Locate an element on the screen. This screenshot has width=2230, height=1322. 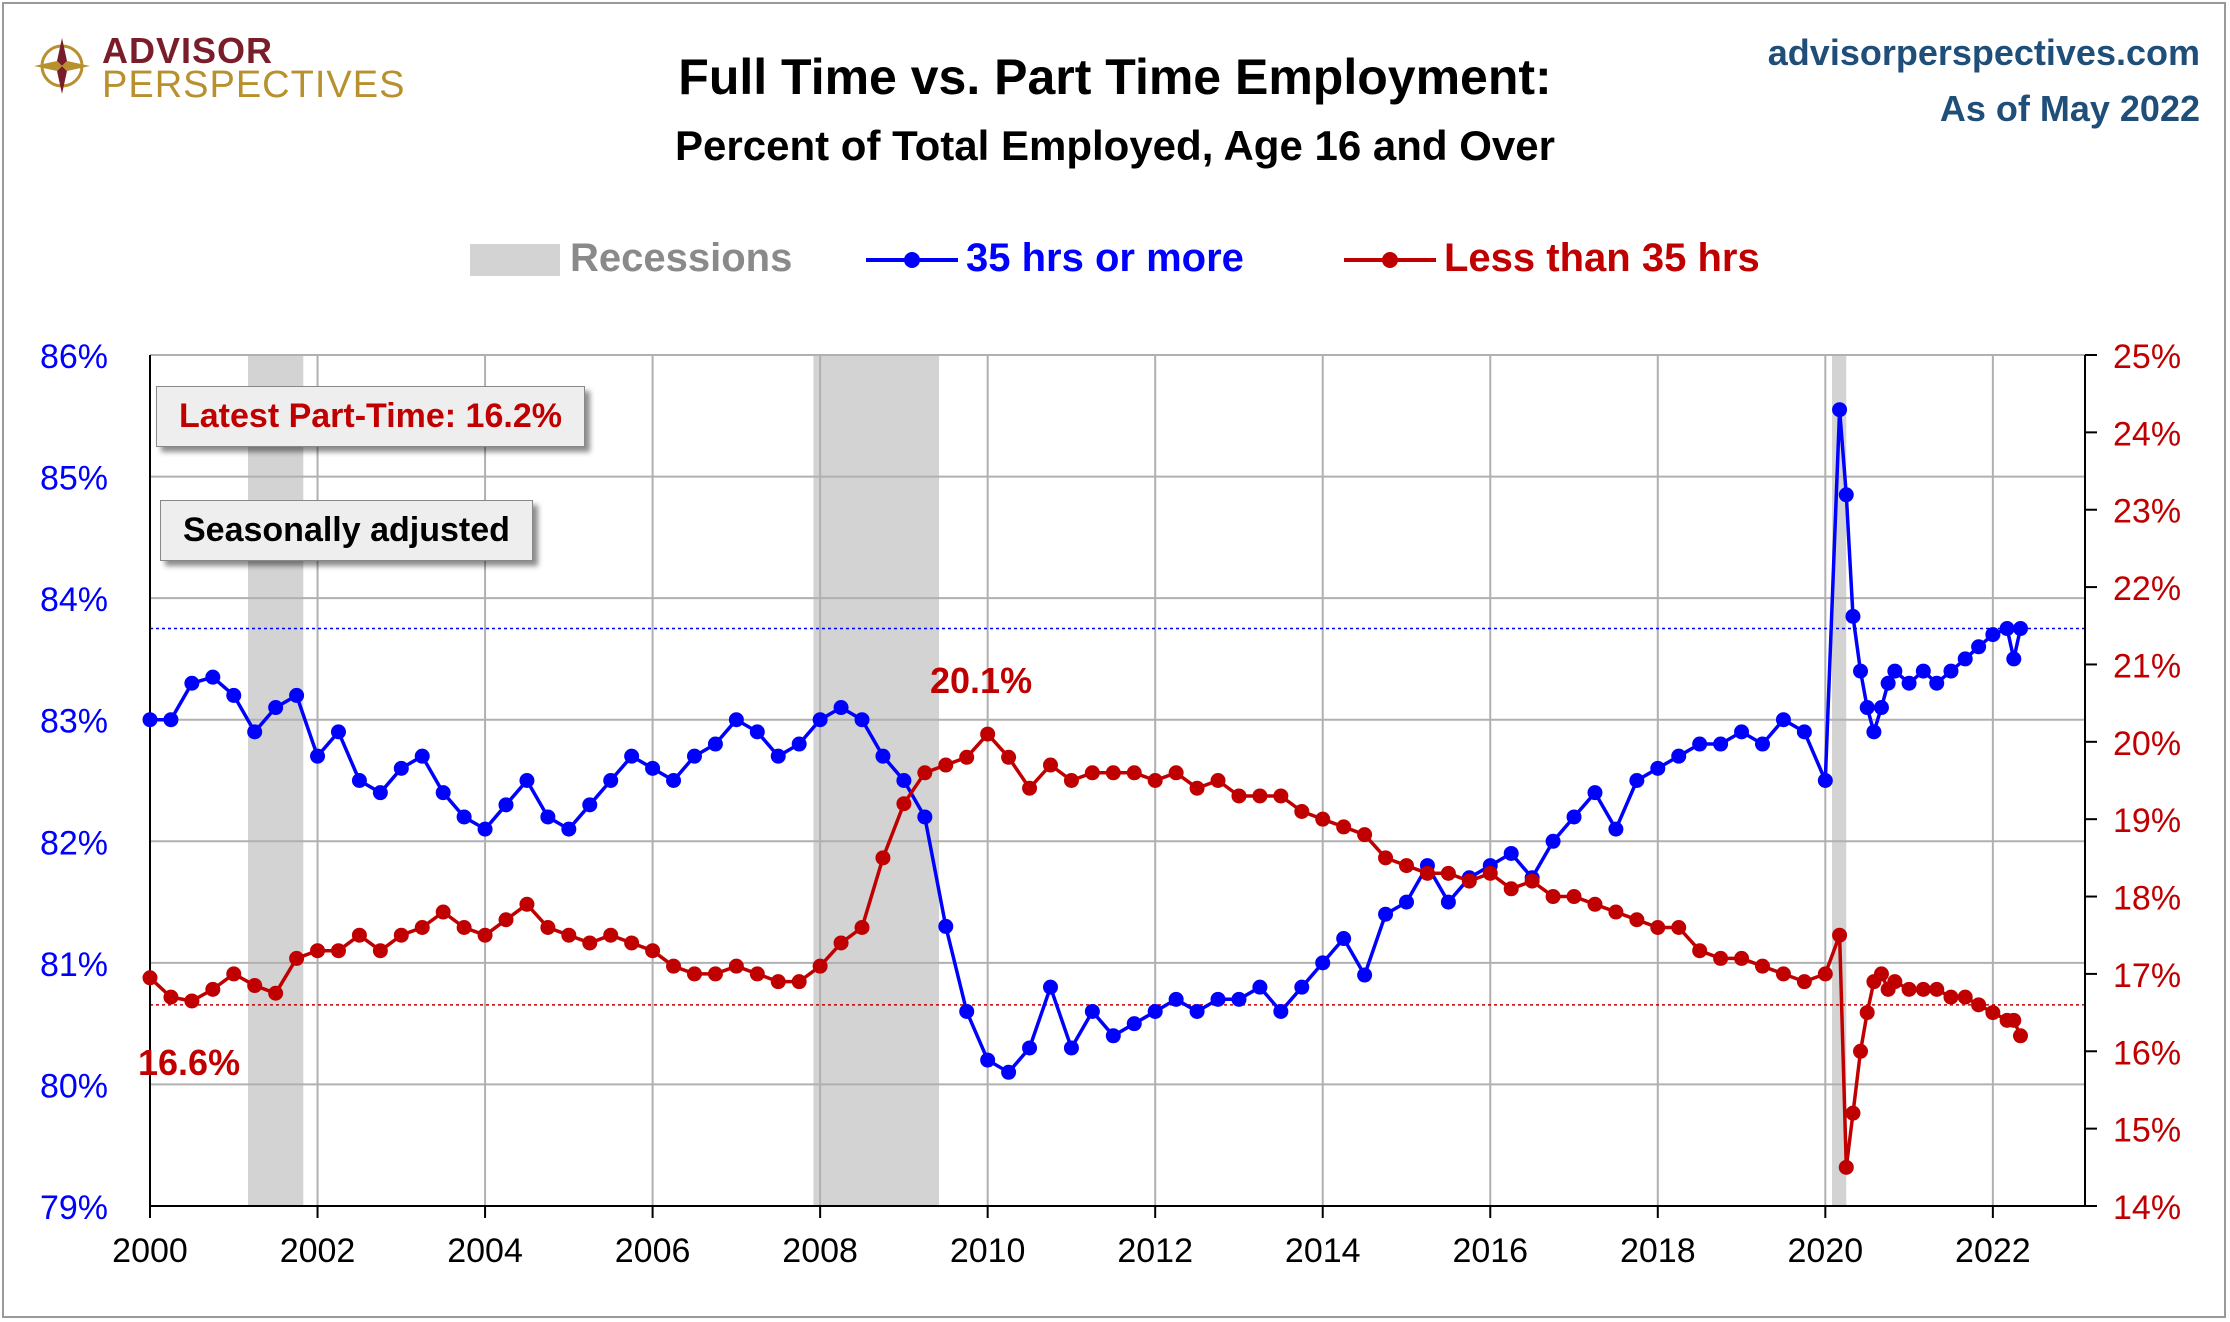
legend-full-time: 35 hrs or more is located at coordinates (1105, 258).